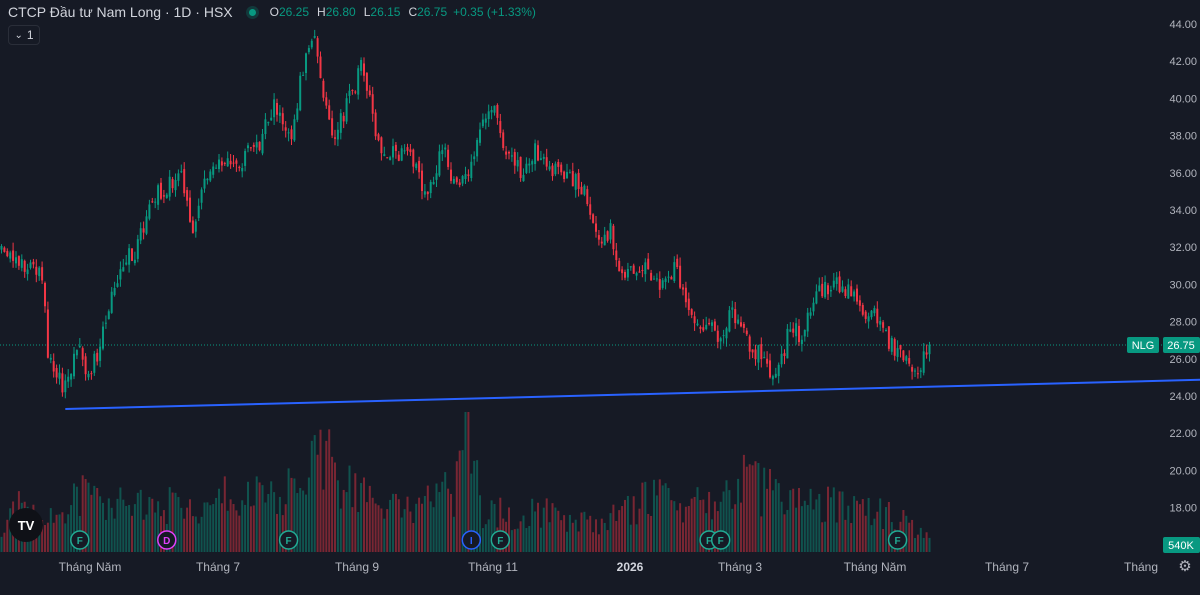 Image resolution: width=1200 pixels, height=595 pixels. I want to click on high-label: H, so click(321, 12).